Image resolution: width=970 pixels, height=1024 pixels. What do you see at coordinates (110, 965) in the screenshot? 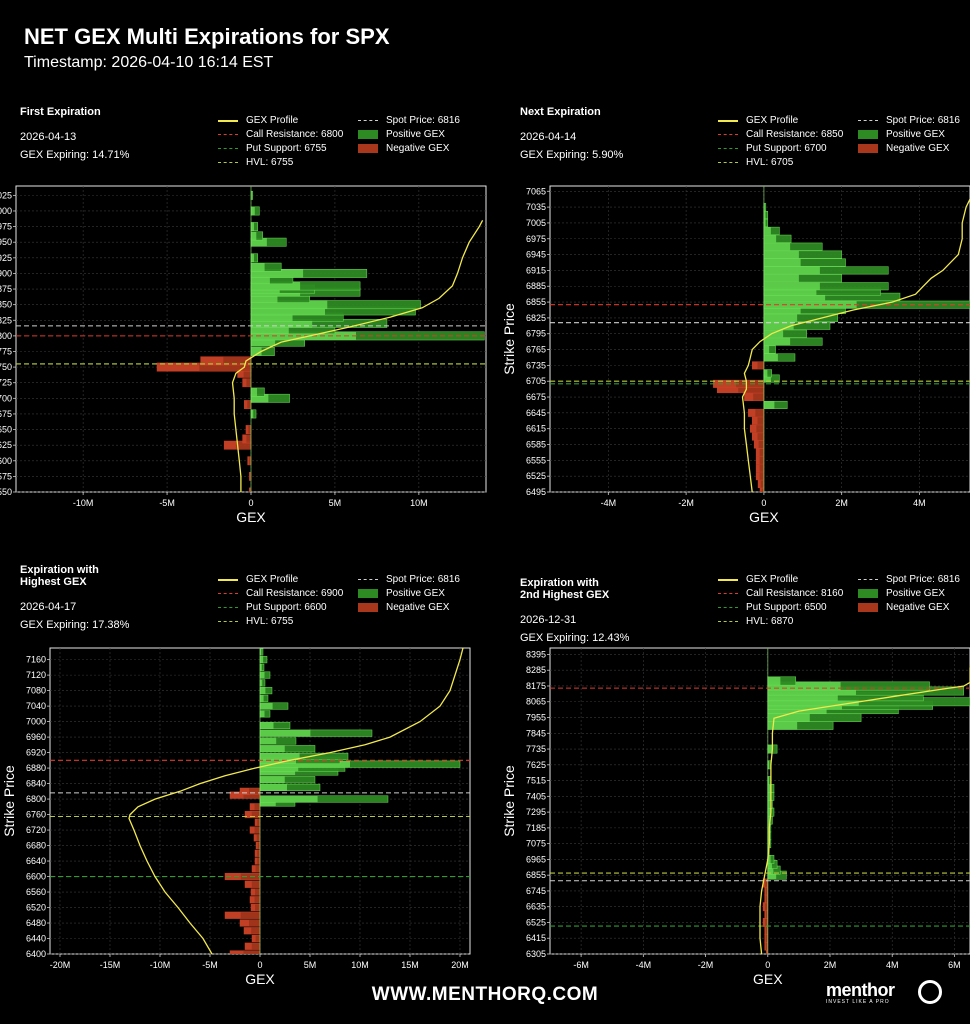
I see `x-tick-label: -15M` at bounding box center [110, 965].